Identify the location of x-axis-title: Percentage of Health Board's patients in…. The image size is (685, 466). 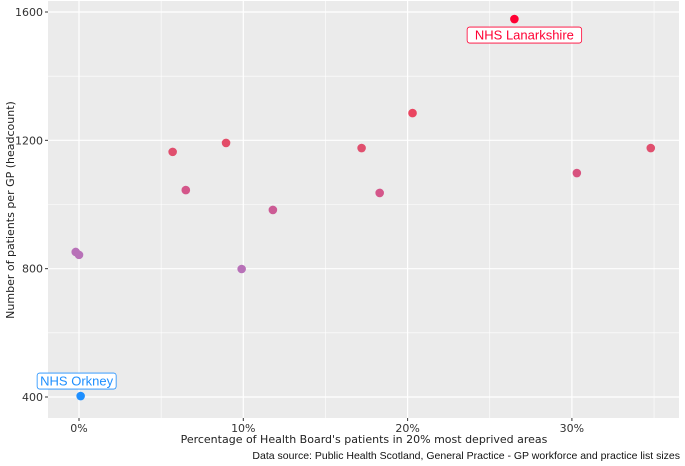
(364, 439).